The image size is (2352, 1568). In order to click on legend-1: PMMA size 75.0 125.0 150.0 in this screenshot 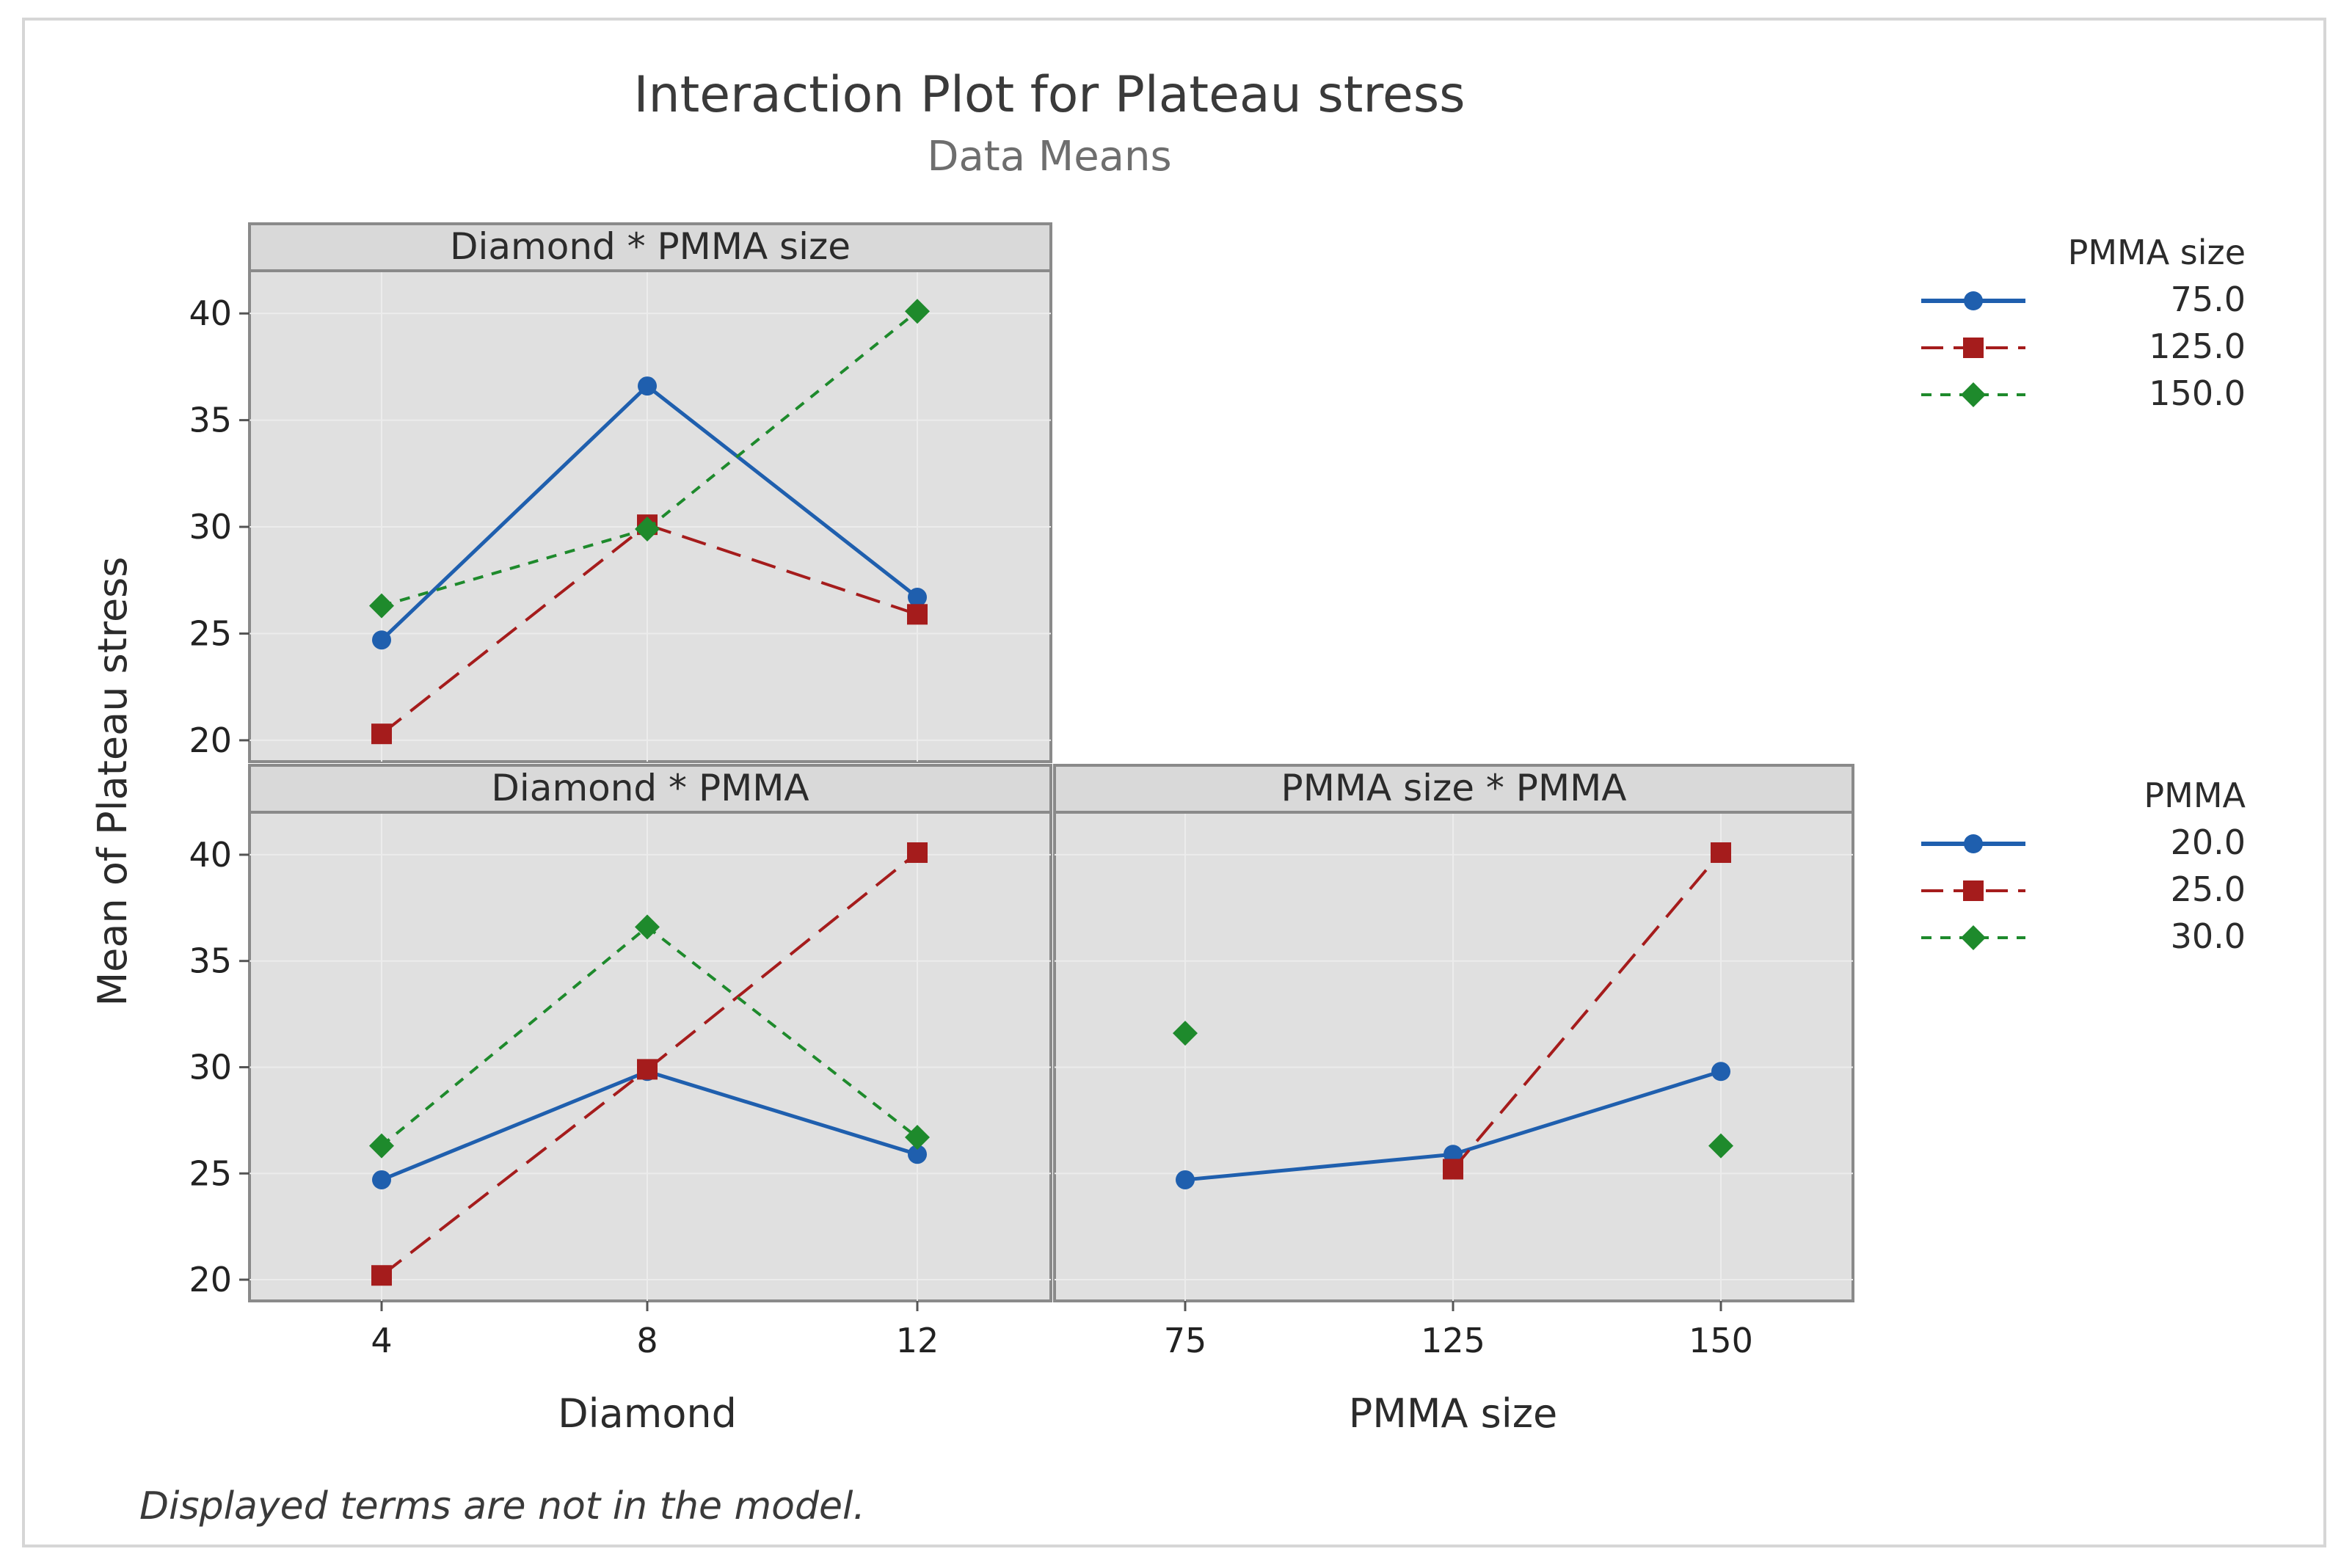, I will do `click(2083, 323)`.